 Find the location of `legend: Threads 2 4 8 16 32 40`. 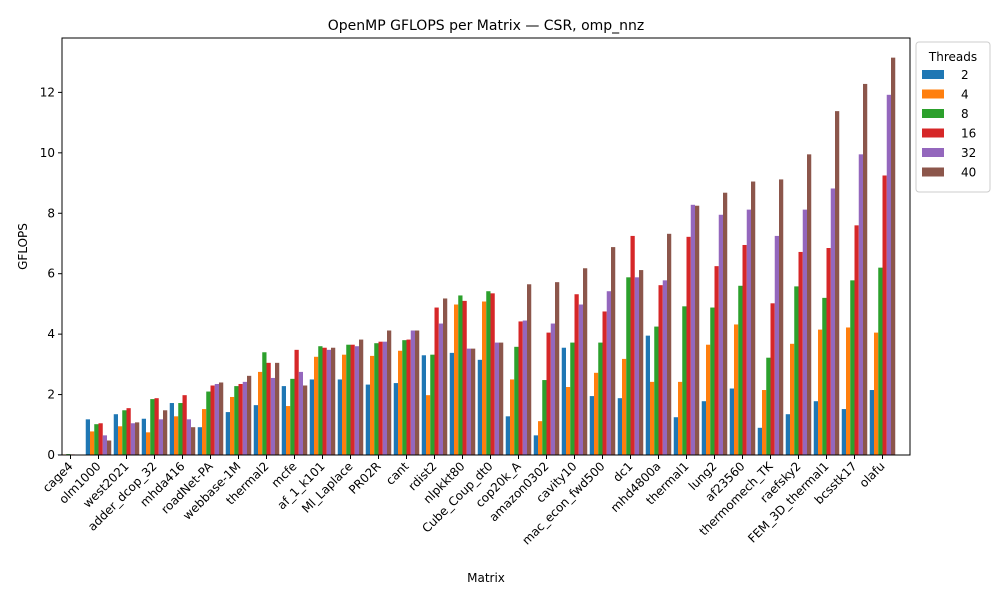

legend: Threads 2 4 8 16 32 40 is located at coordinates (953, 117).